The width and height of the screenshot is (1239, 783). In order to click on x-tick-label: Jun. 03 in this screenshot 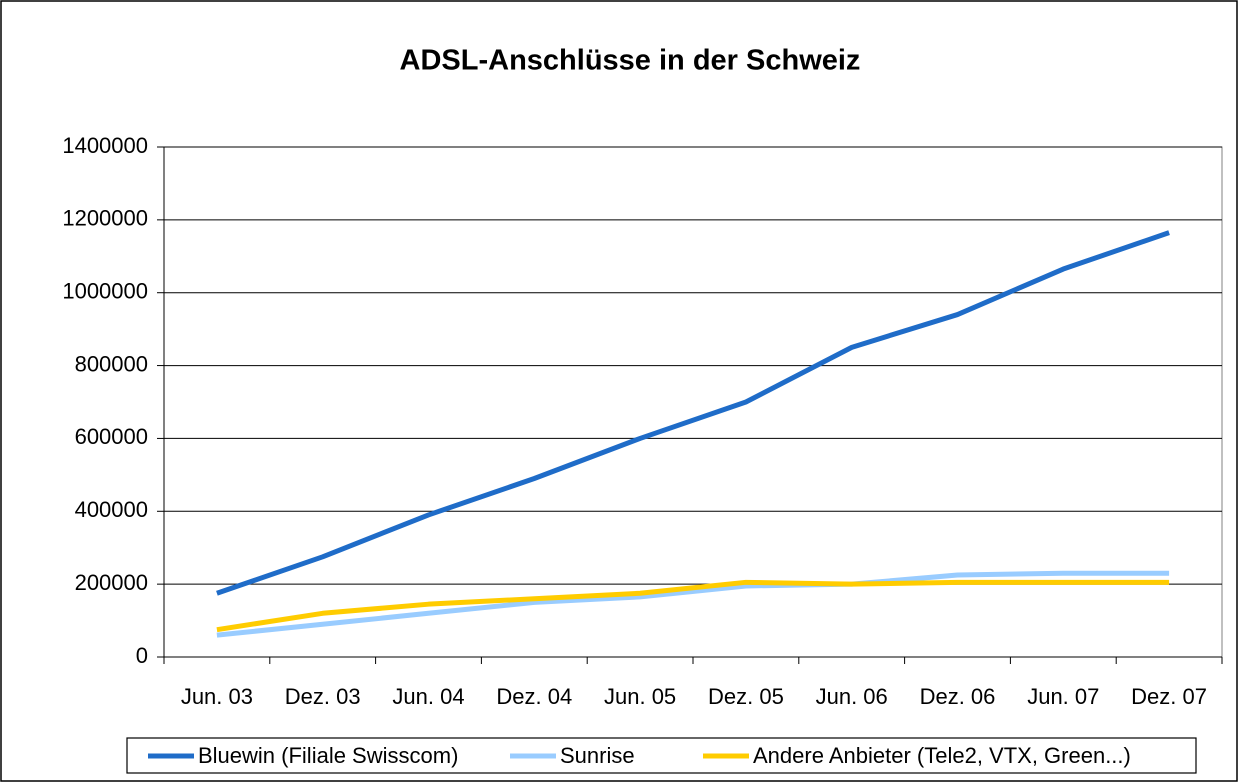, I will do `click(217, 696)`.